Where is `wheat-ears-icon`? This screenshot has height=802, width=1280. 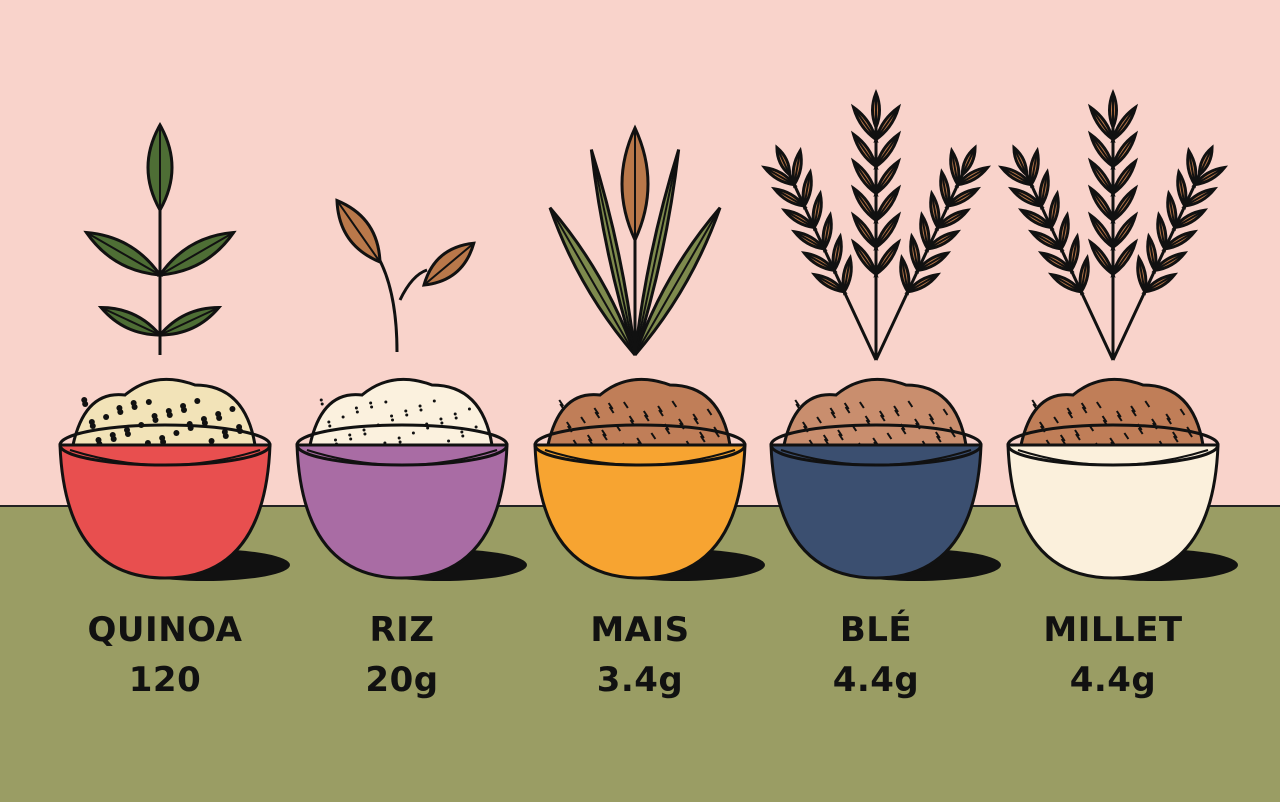 wheat-ears-icon is located at coordinates (876, 224).